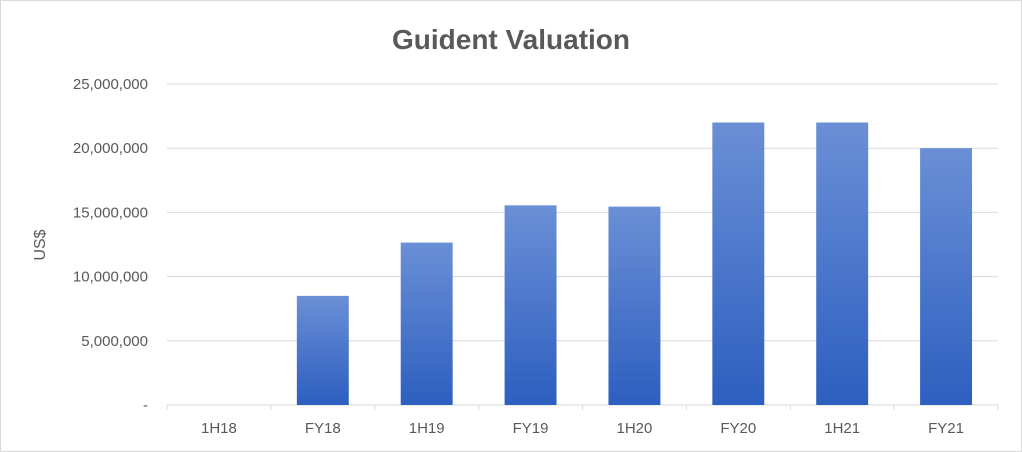  Describe the element at coordinates (738, 428) in the screenshot. I see `x-tick-label: FY20` at that location.